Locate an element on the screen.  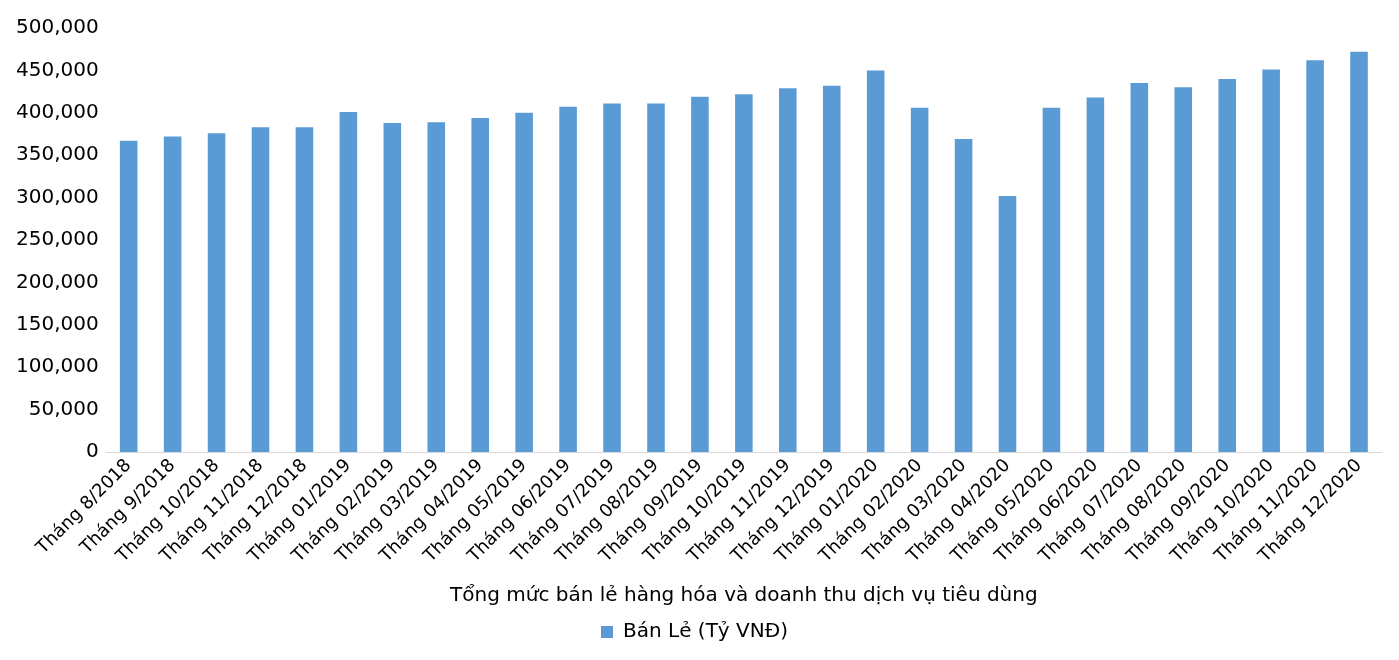
y-tick-label: 300,000 is located at coordinates (57, 195).